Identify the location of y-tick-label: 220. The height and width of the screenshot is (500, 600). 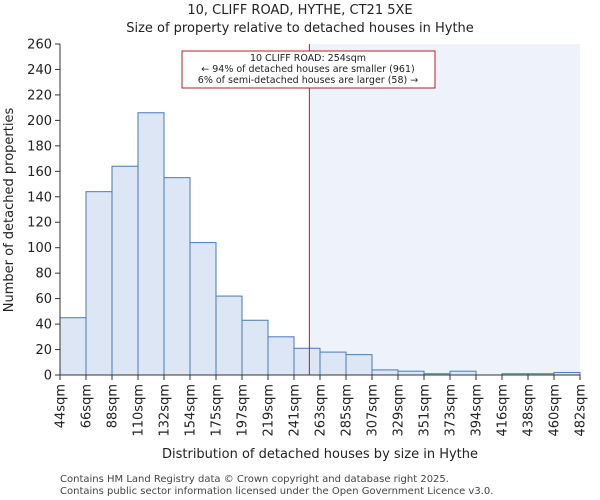
(39, 95).